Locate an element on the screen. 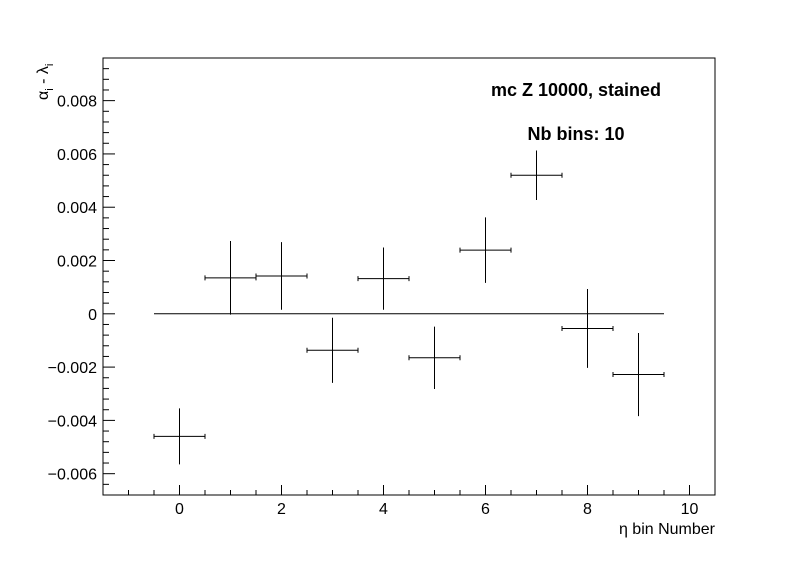 The width and height of the screenshot is (796, 572). y-axis-title-sub-2: i is located at coordinates (50, 65).